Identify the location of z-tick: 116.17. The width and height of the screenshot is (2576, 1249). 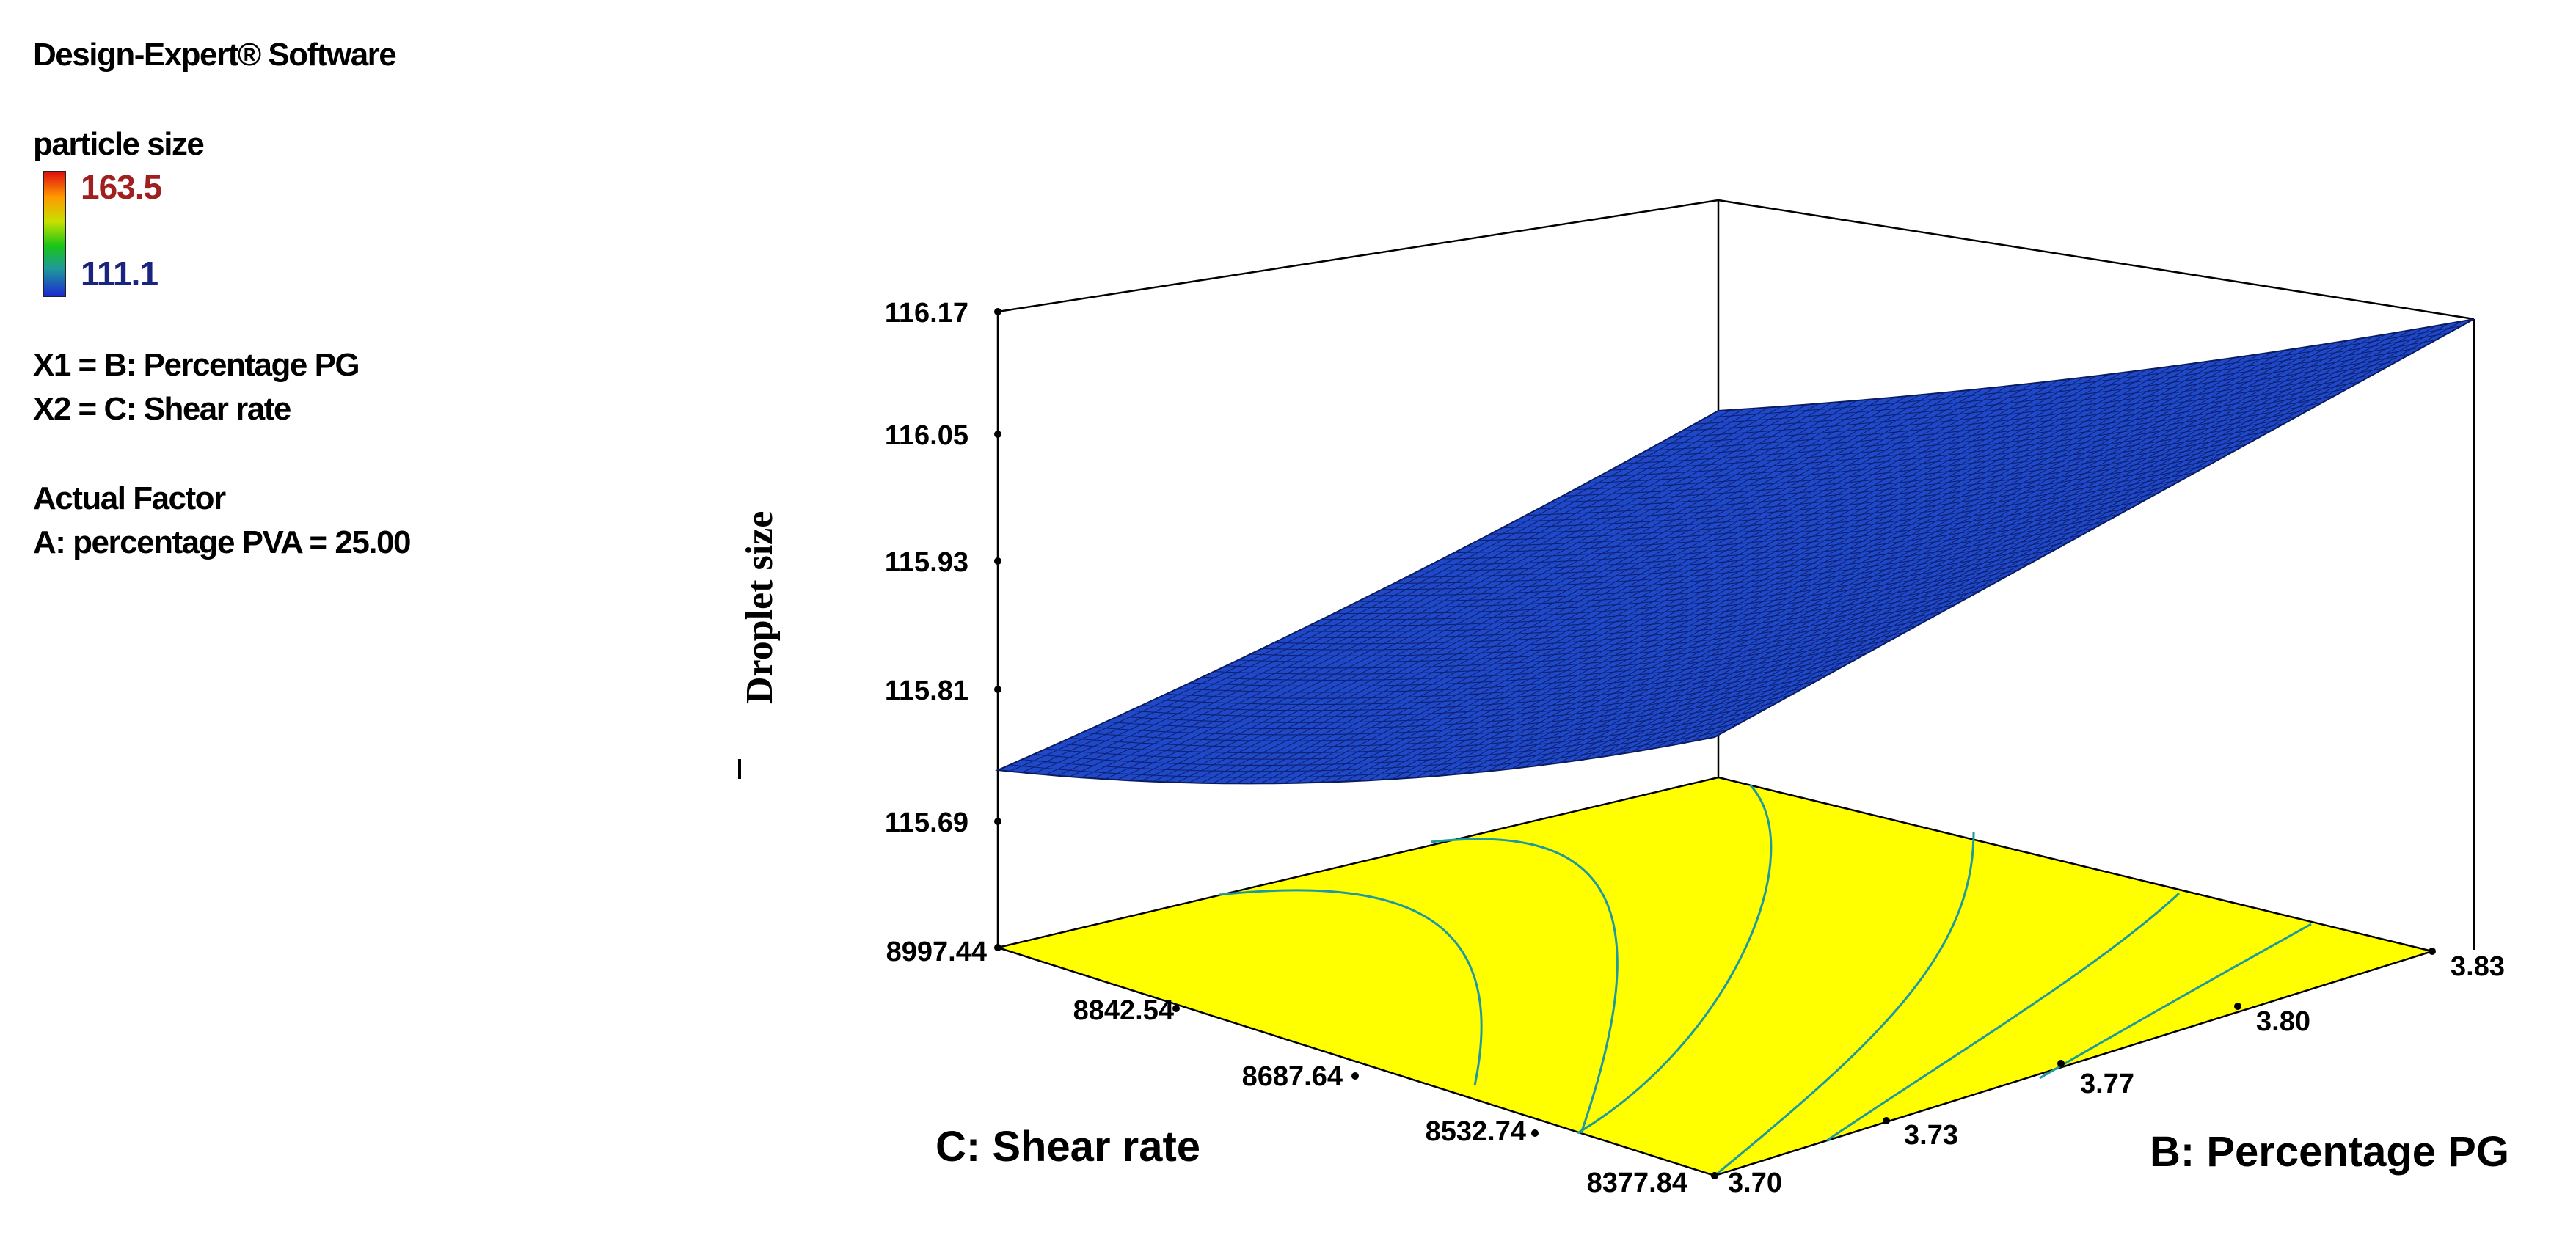
(943, 314).